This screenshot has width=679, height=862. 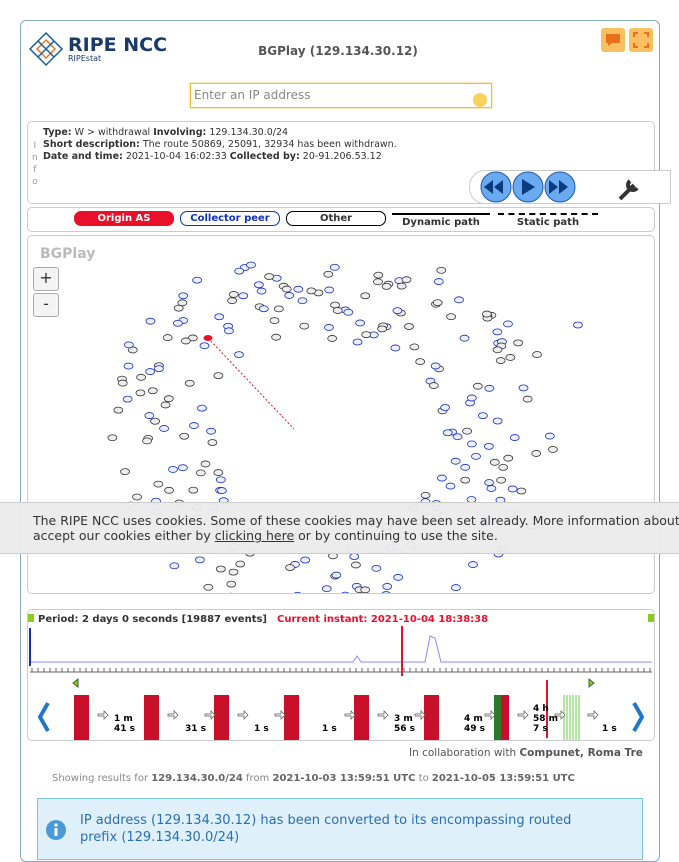 I want to click on settings-button, so click(x=628, y=190).